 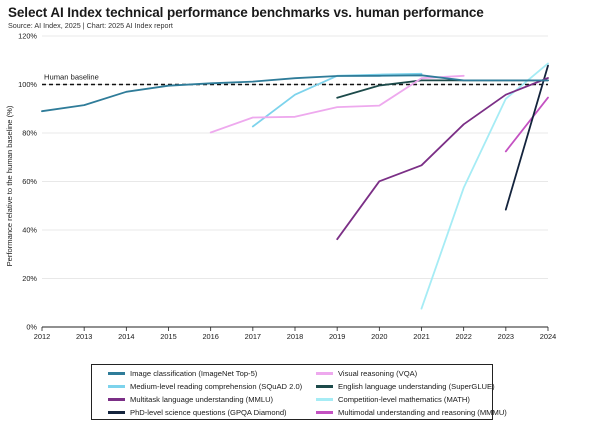 What do you see at coordinates (210, 336) in the screenshot?
I see `x-tick-label: 2016` at bounding box center [210, 336].